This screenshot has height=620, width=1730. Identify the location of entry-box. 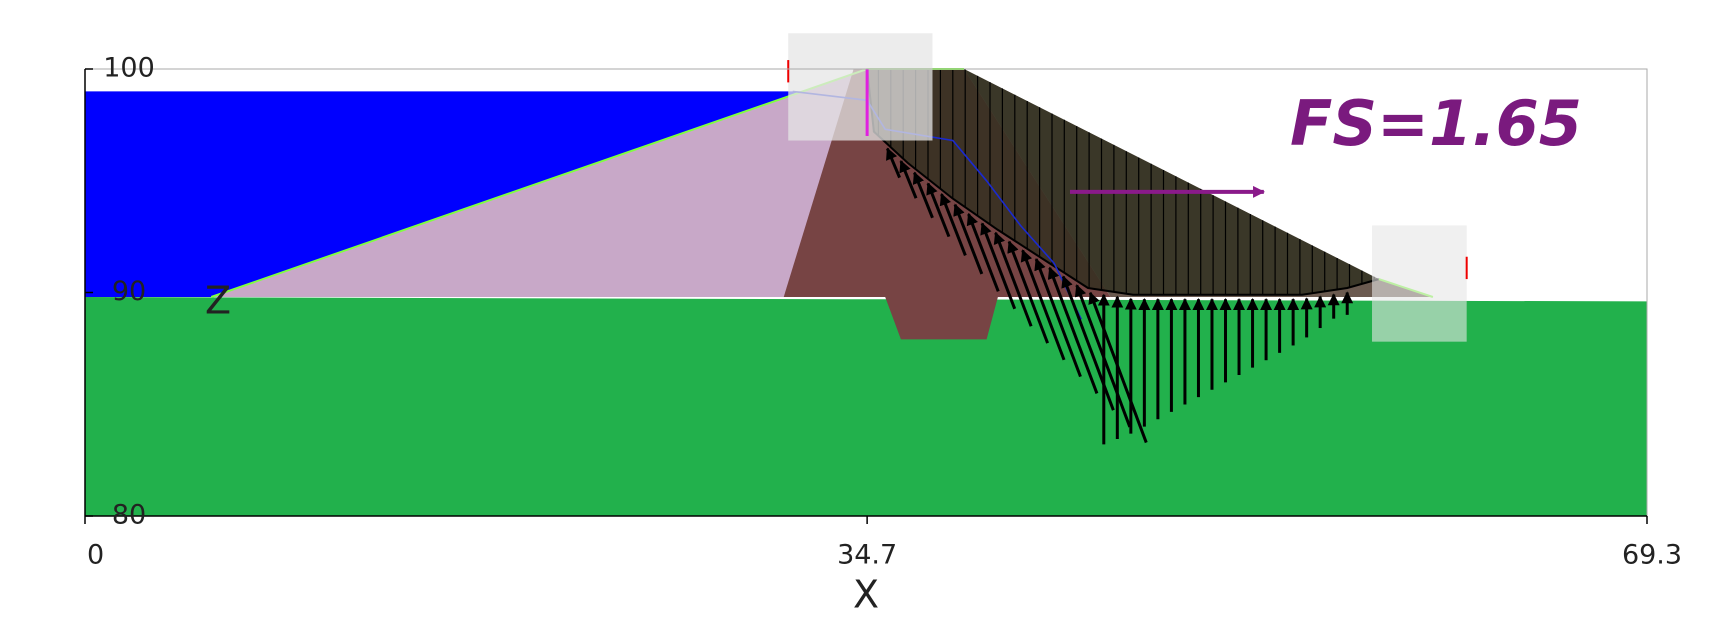
(860, 87).